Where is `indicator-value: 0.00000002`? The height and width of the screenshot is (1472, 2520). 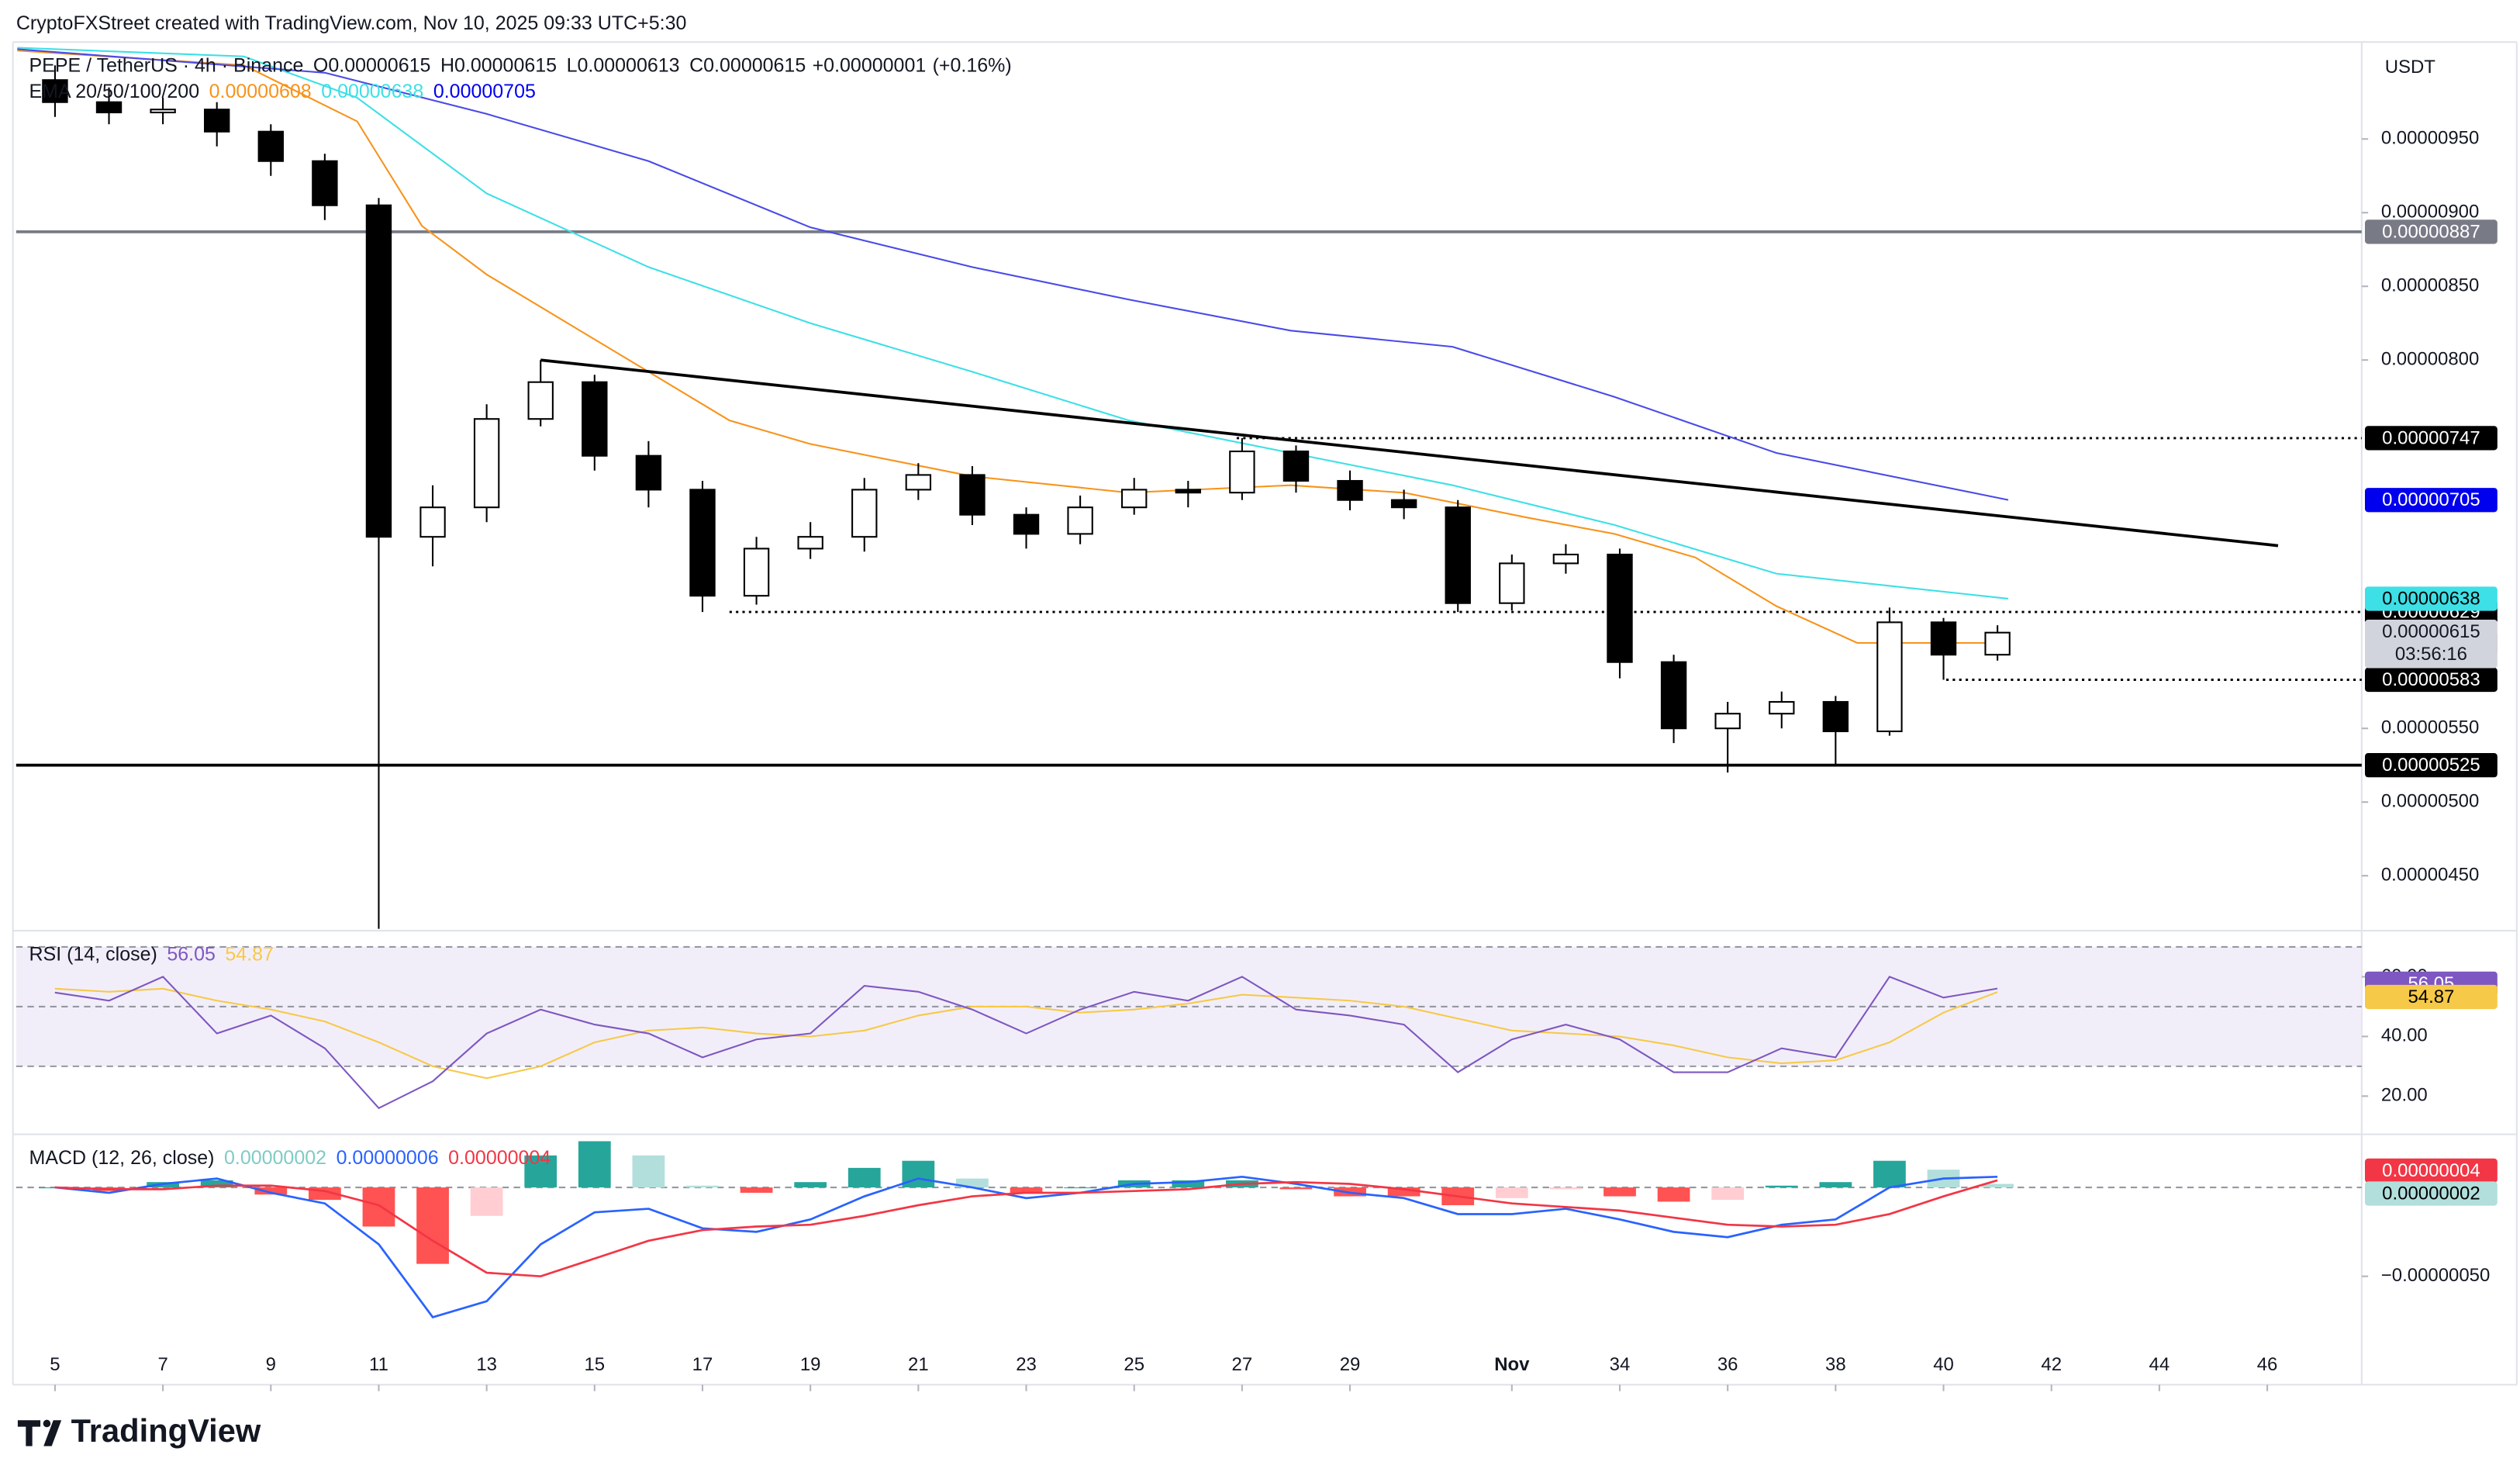
indicator-value: 0.00000002 is located at coordinates (275, 1157).